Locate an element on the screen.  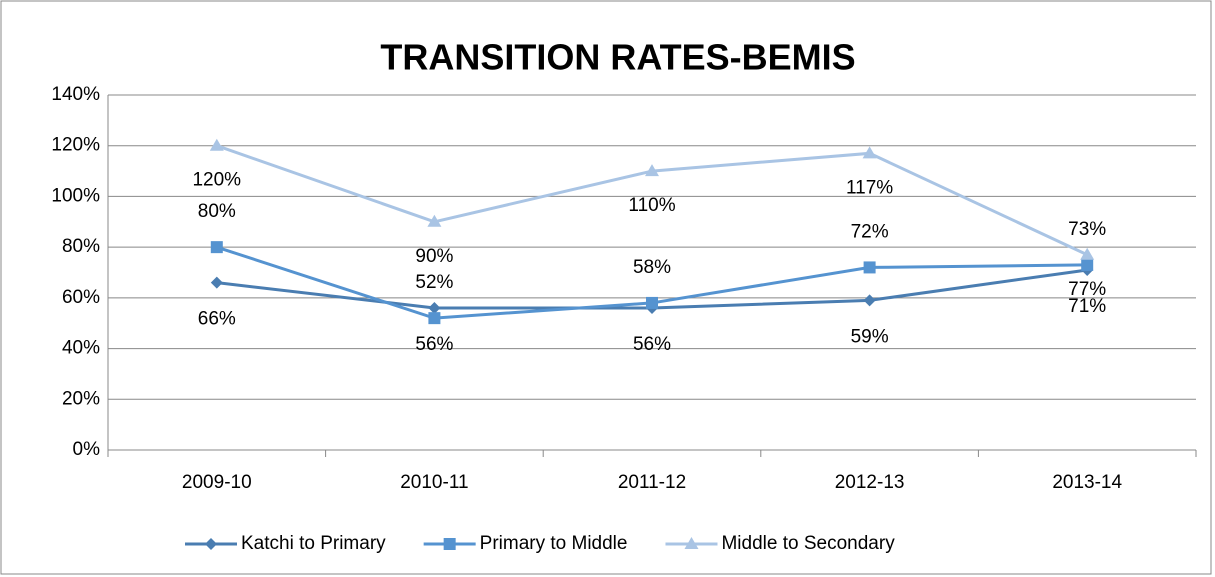
legend-label: Primary to Middle is located at coordinates (554, 543).